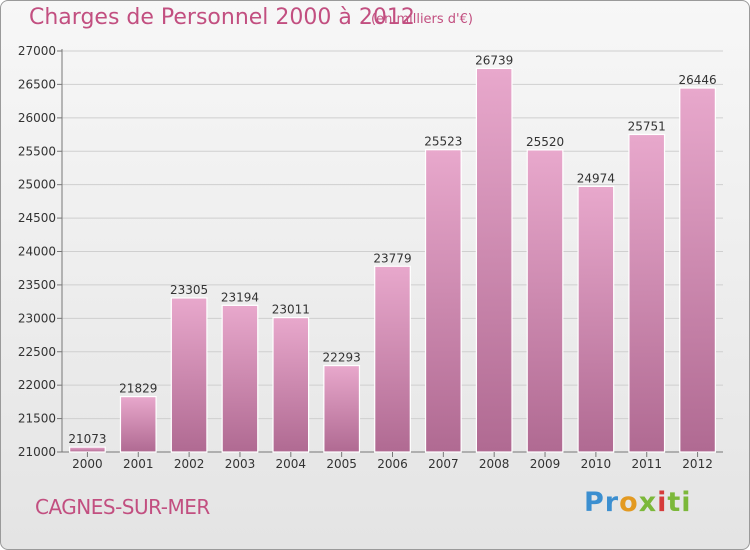 This screenshot has height=550, width=750. What do you see at coordinates (189, 290) in the screenshot?
I see `data-label: 23305` at bounding box center [189, 290].